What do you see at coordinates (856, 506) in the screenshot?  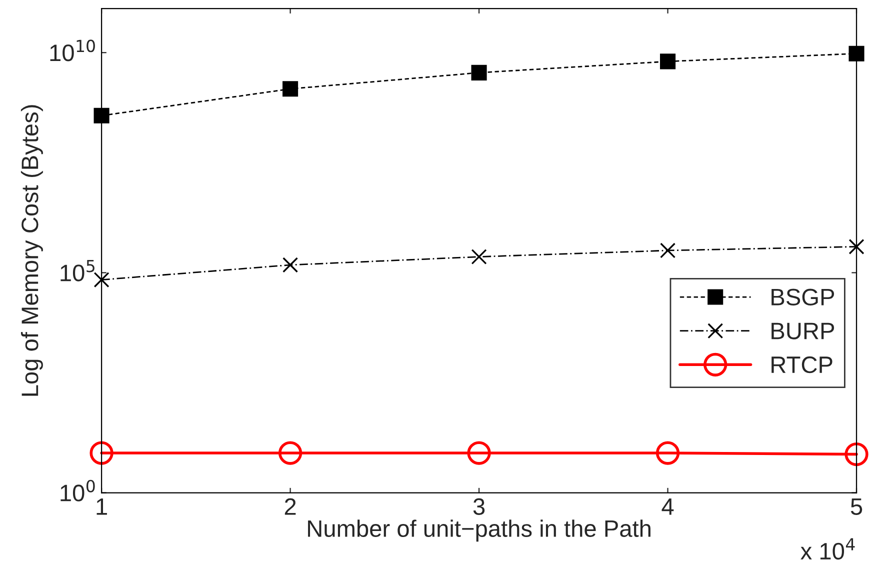 I see `x-tick-label: 5` at bounding box center [856, 506].